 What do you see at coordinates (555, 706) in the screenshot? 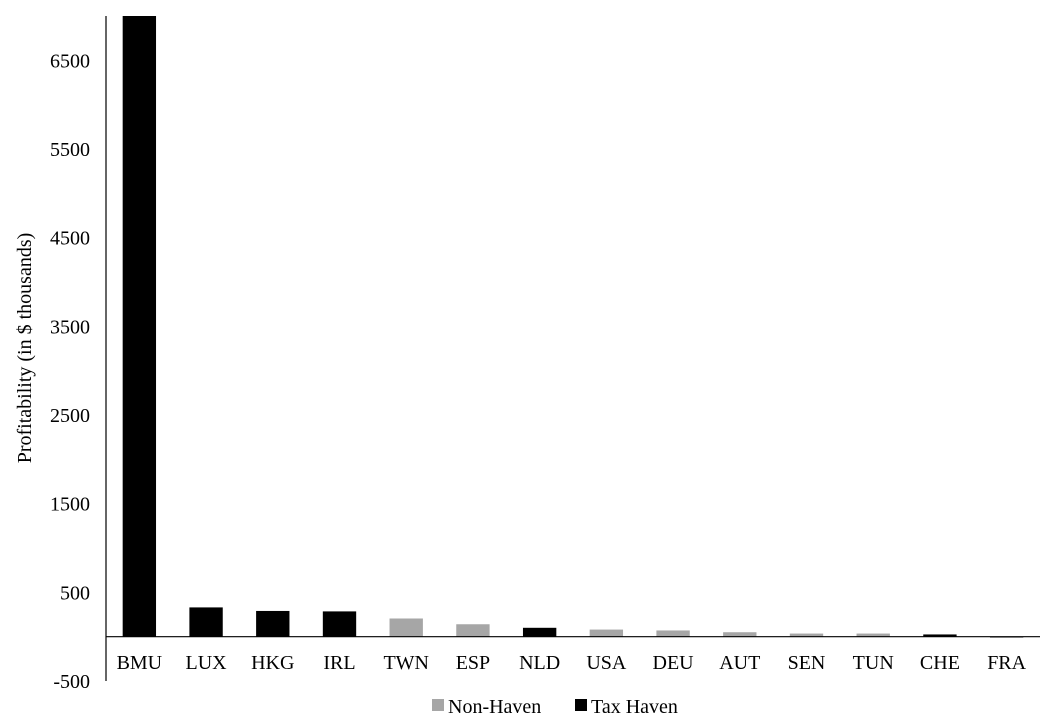
I see `legend: Non-Haven Tax Haven` at bounding box center [555, 706].